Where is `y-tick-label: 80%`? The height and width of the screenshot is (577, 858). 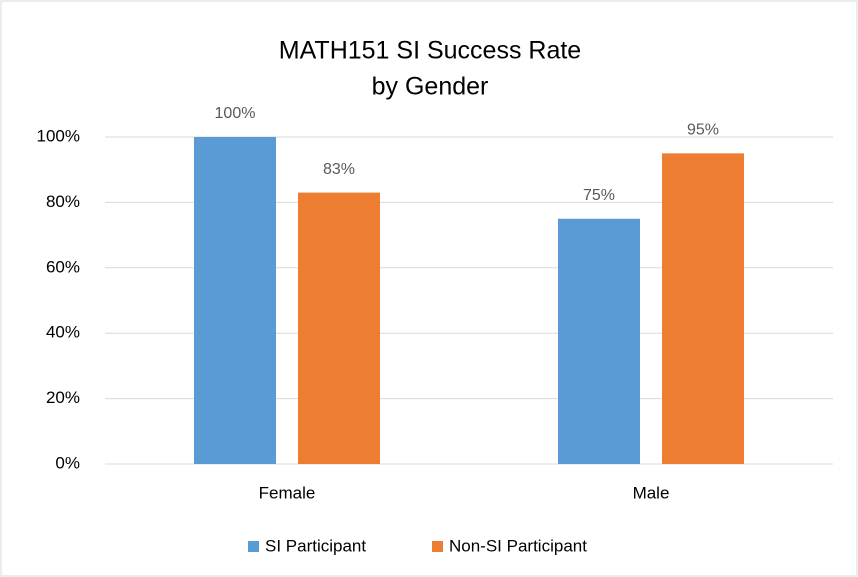 y-tick-label: 80% is located at coordinates (63, 201).